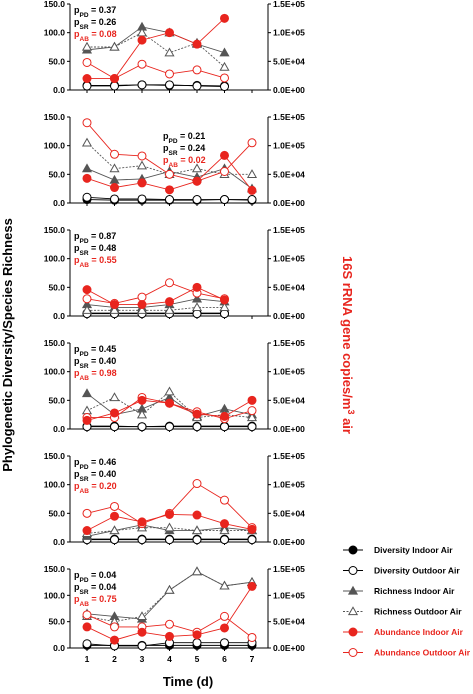  Describe the element at coordinates (95, 238) in the screenshot. I see `p-value-pd: pPD = 0.87` at that location.